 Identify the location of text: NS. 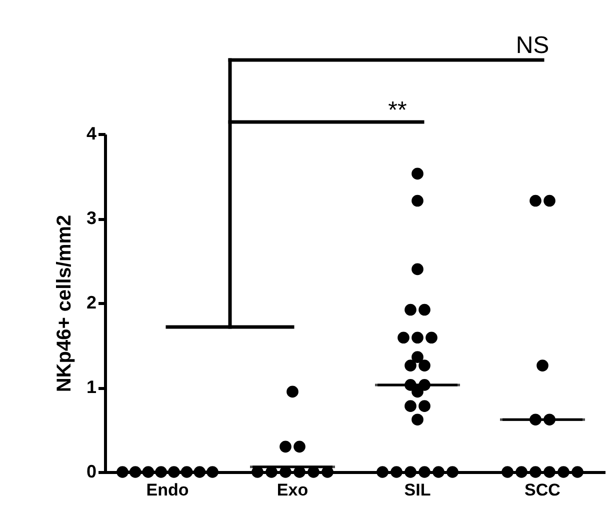
(533, 45).